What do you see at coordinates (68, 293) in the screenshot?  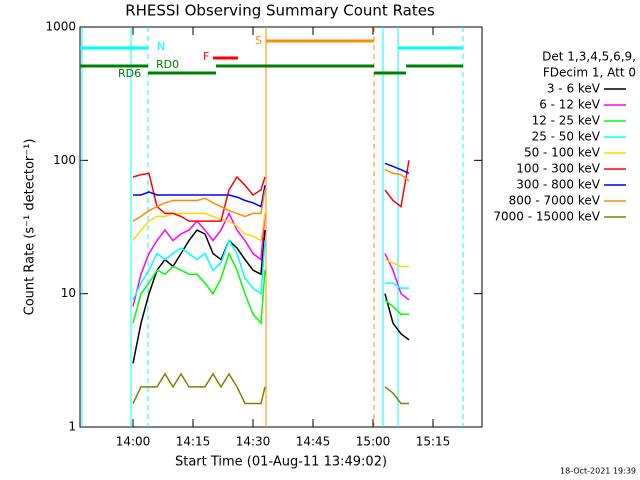 I see `y-tick-label: 10` at bounding box center [68, 293].